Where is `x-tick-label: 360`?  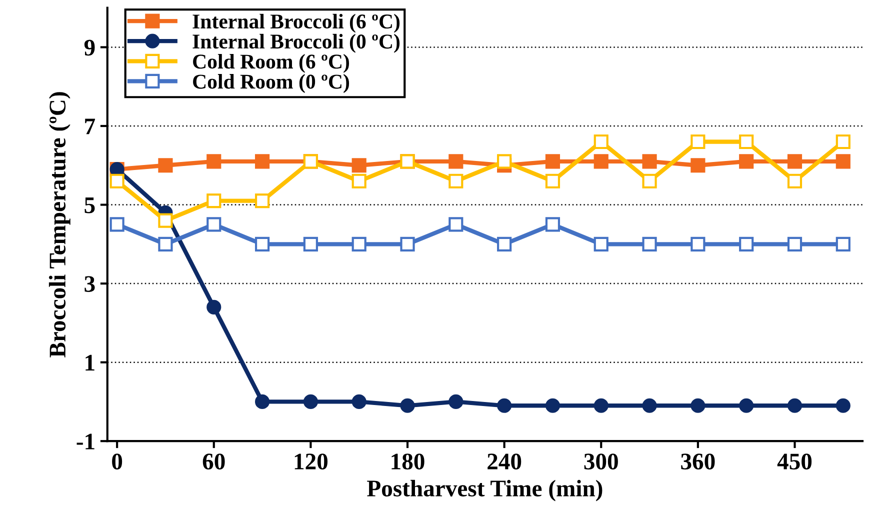 x-tick-label: 360 is located at coordinates (698, 462).